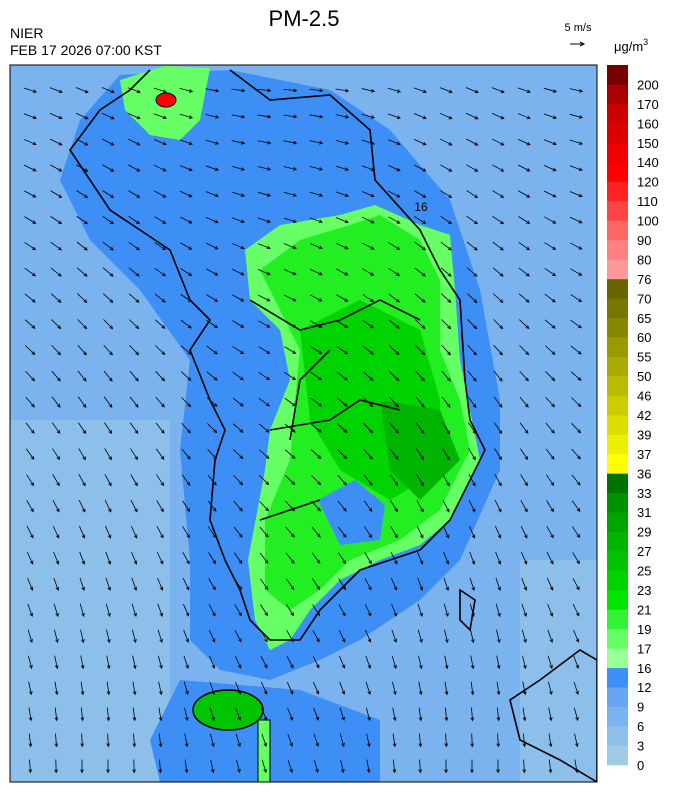 This screenshot has height=800, width=673. Describe the element at coordinates (628, 46) in the screenshot. I see `unit-base: μg/m` at that location.